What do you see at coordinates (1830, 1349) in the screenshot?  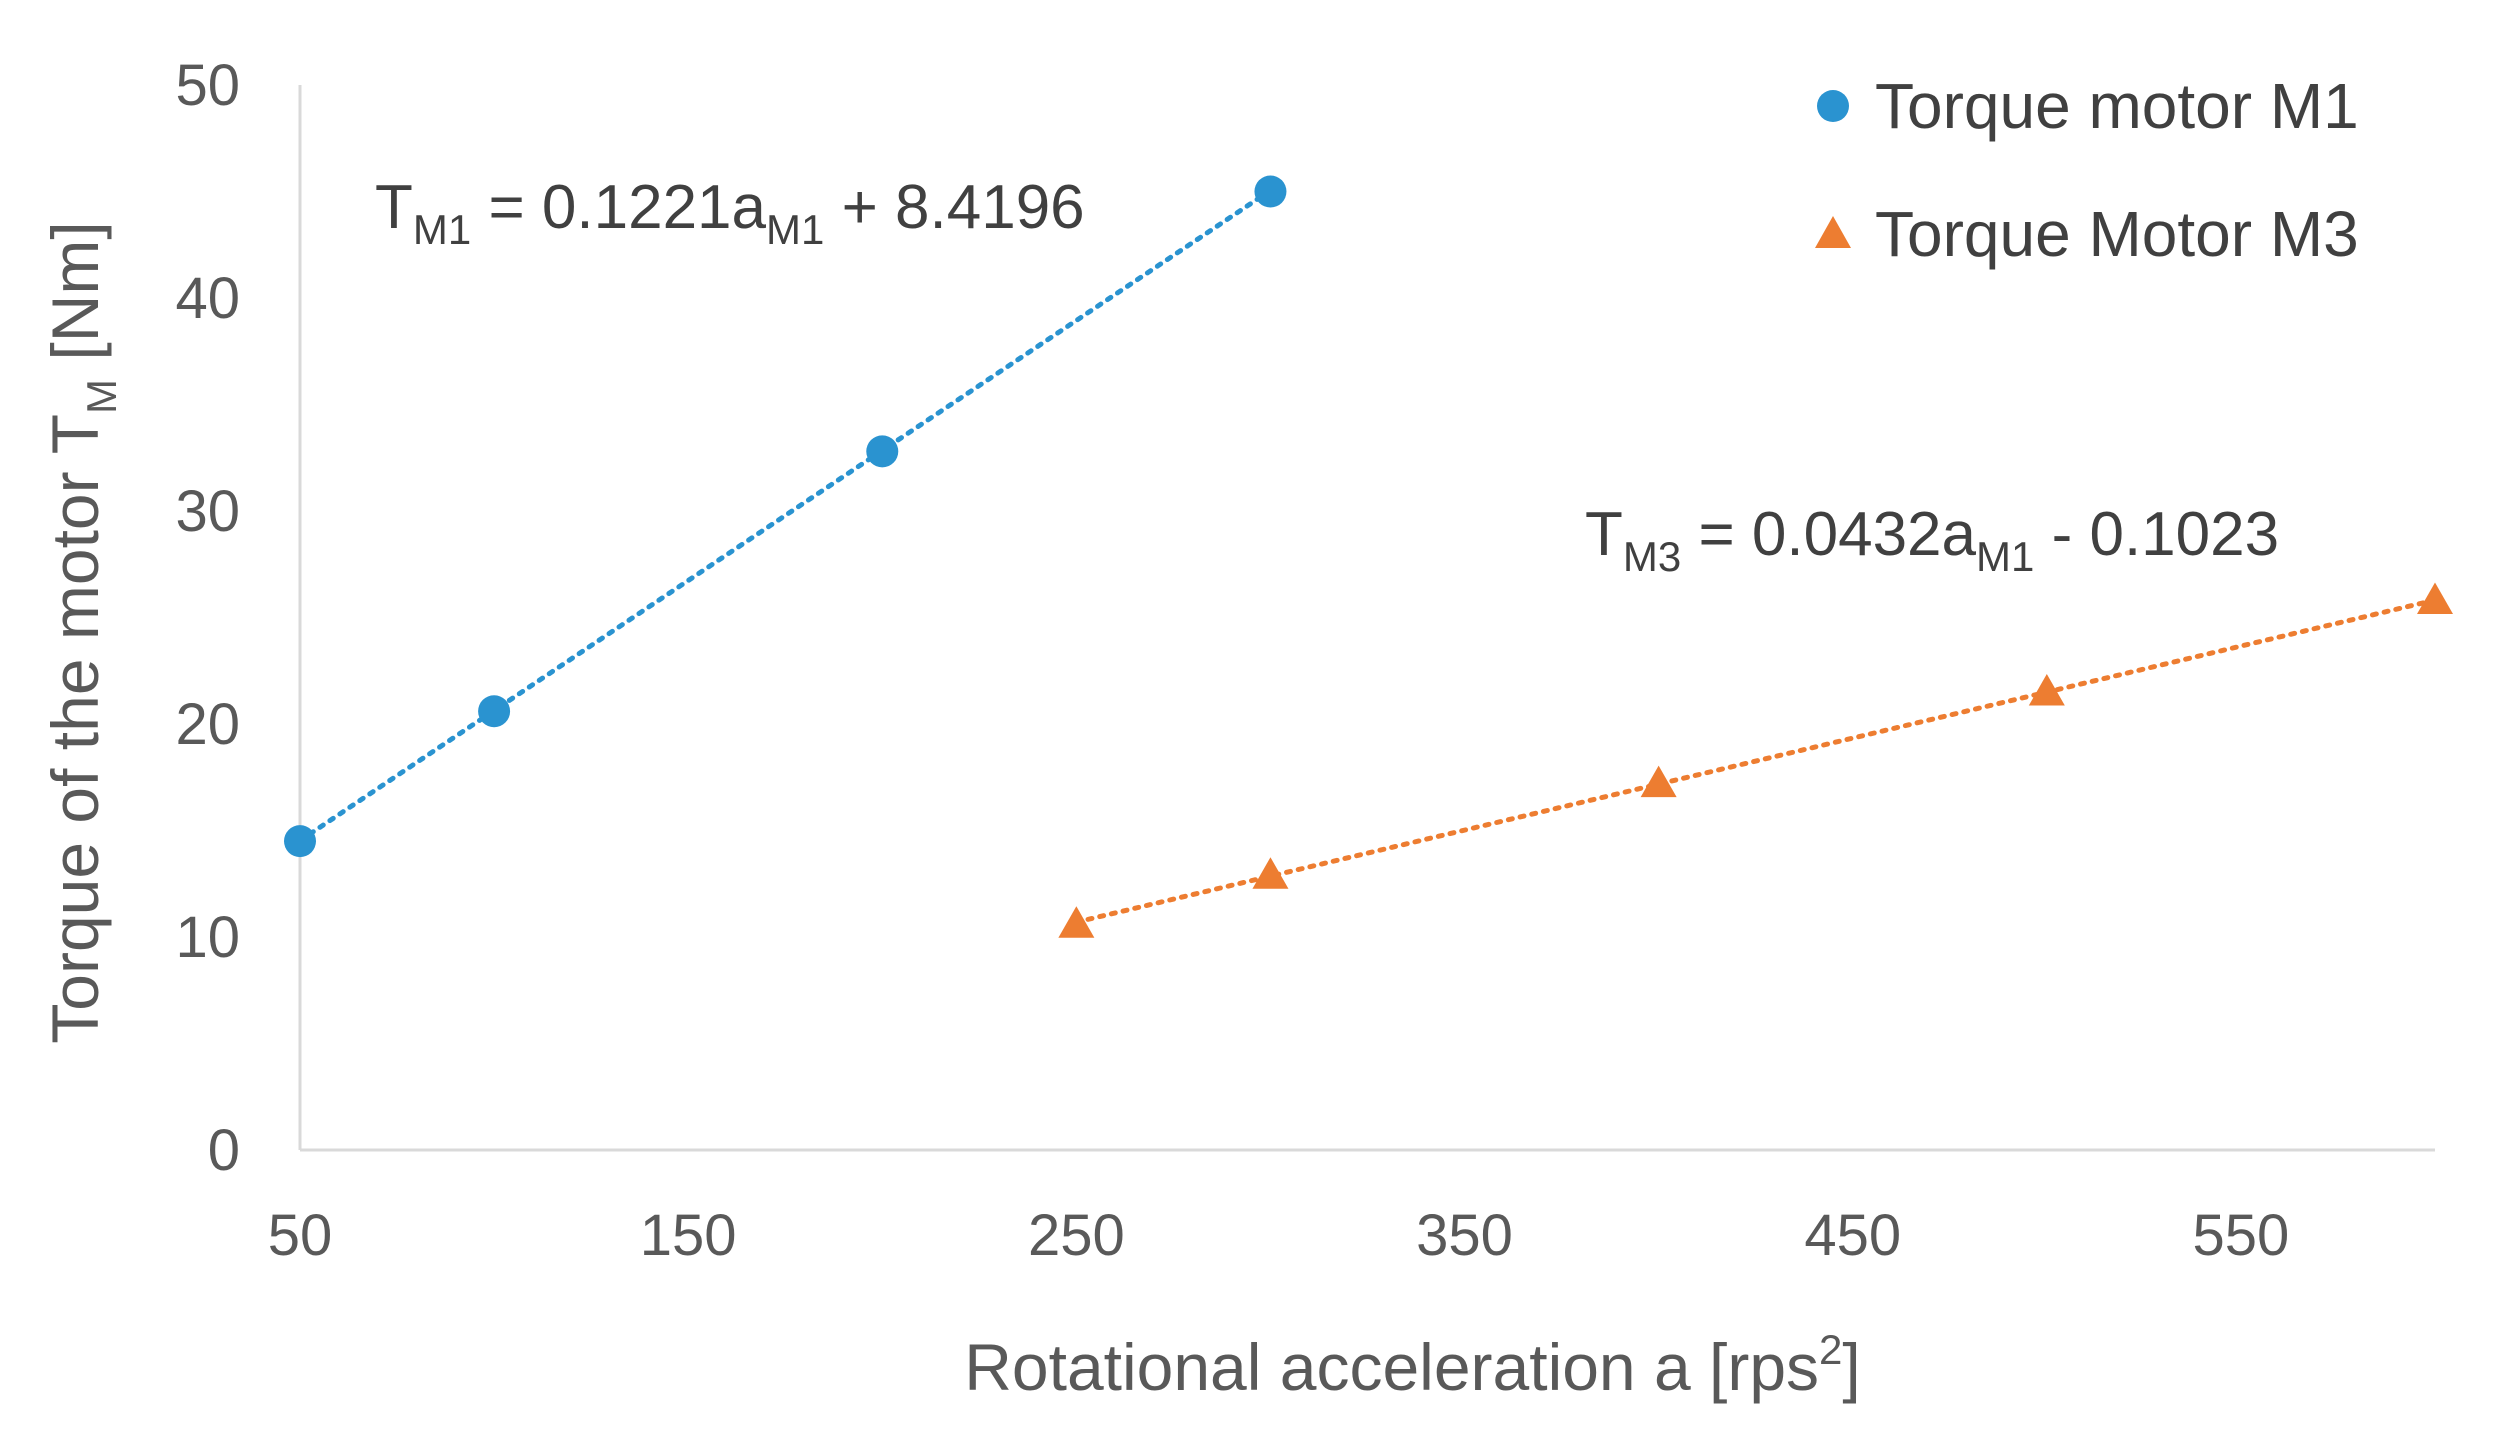 I see `x-axis-title-sup: 2` at bounding box center [1830, 1349].